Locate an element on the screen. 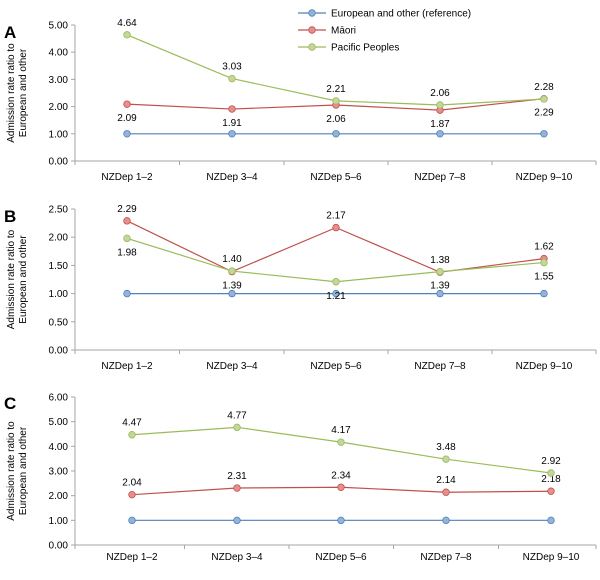  legend-entry: European and other (reference) is located at coordinates (401, 14).